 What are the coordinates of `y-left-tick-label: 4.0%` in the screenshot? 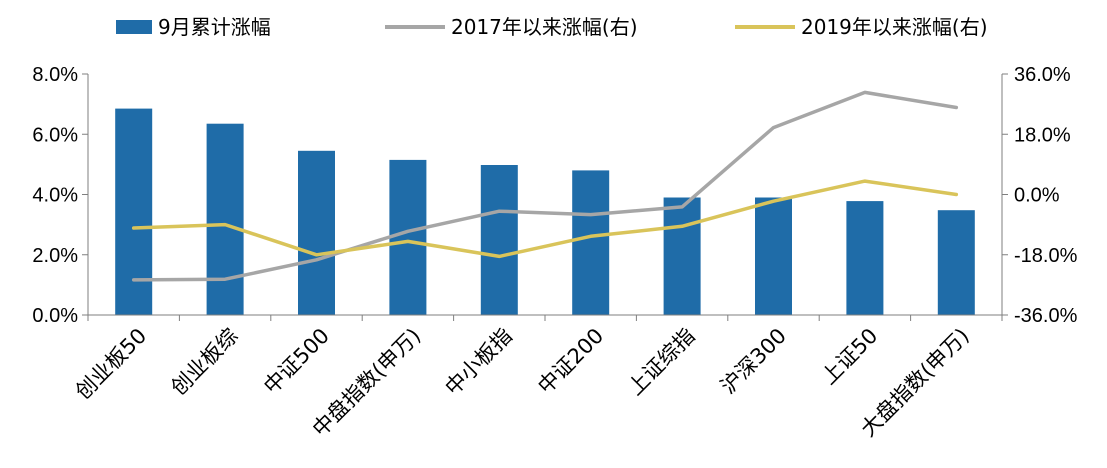 It's located at (55, 196).